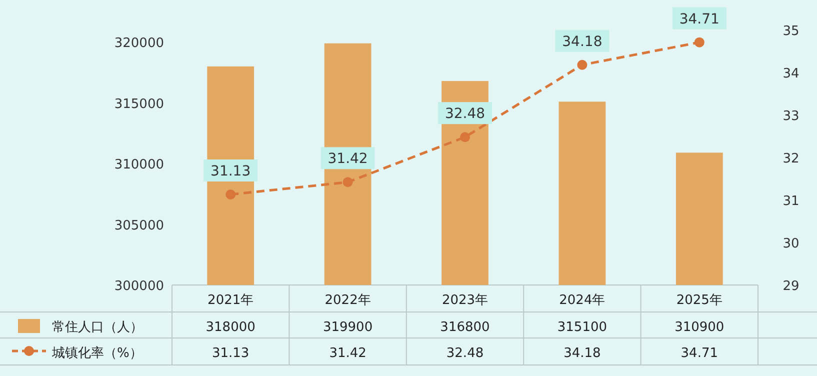 The image size is (817, 376). I want to click on data-label: 31.42, so click(347, 353).